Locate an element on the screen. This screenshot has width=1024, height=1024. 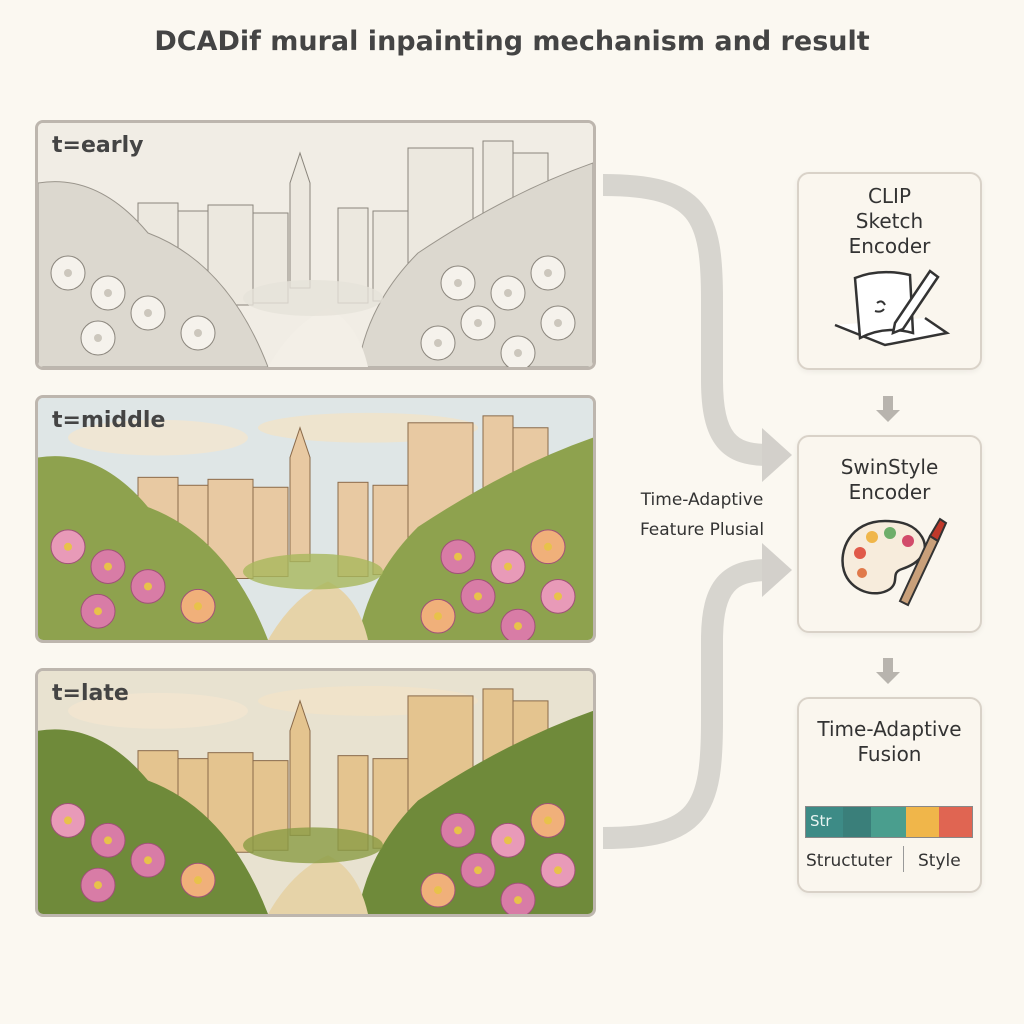
scene-early-sketch is located at coordinates (315, 245).